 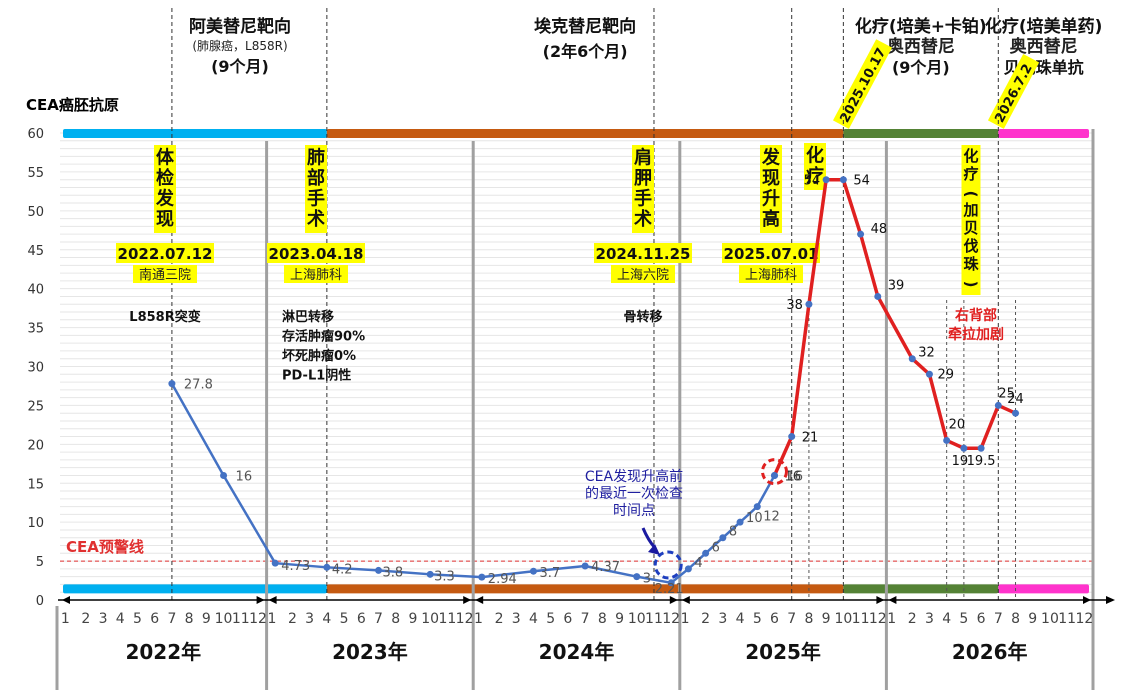 What do you see at coordinates (971, 194) in the screenshot?
I see `event-label-char: (` at bounding box center [971, 194].